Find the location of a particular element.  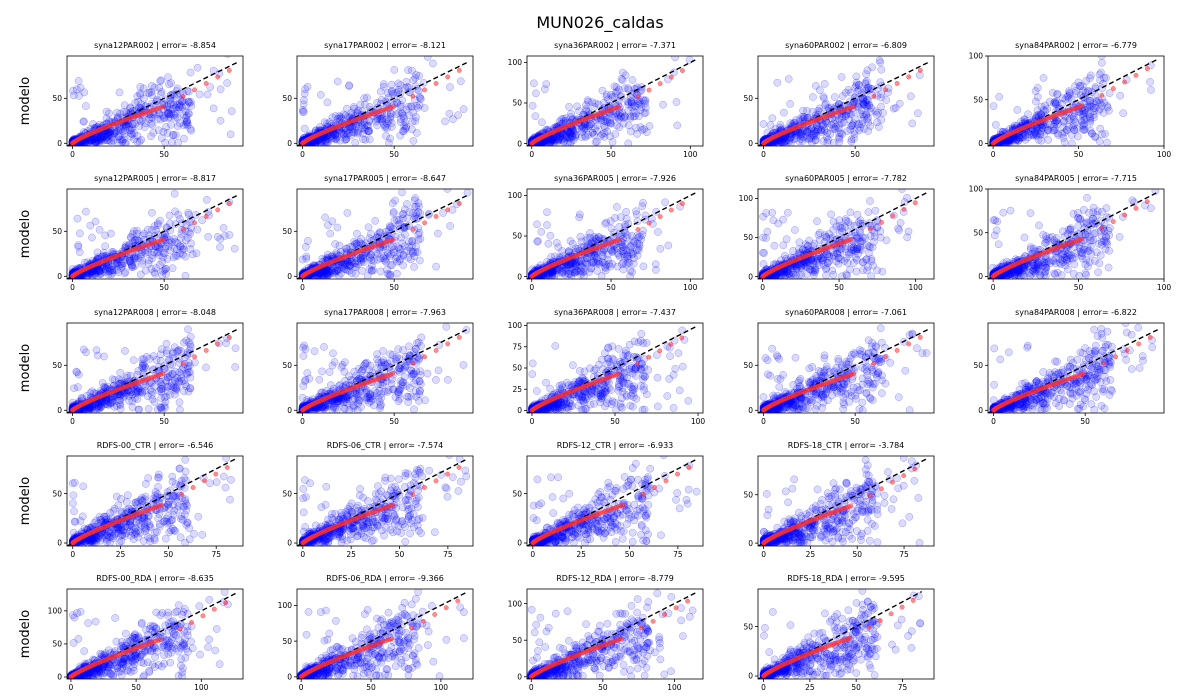

y-tick-label: 50 is located at coordinates (978, 99).